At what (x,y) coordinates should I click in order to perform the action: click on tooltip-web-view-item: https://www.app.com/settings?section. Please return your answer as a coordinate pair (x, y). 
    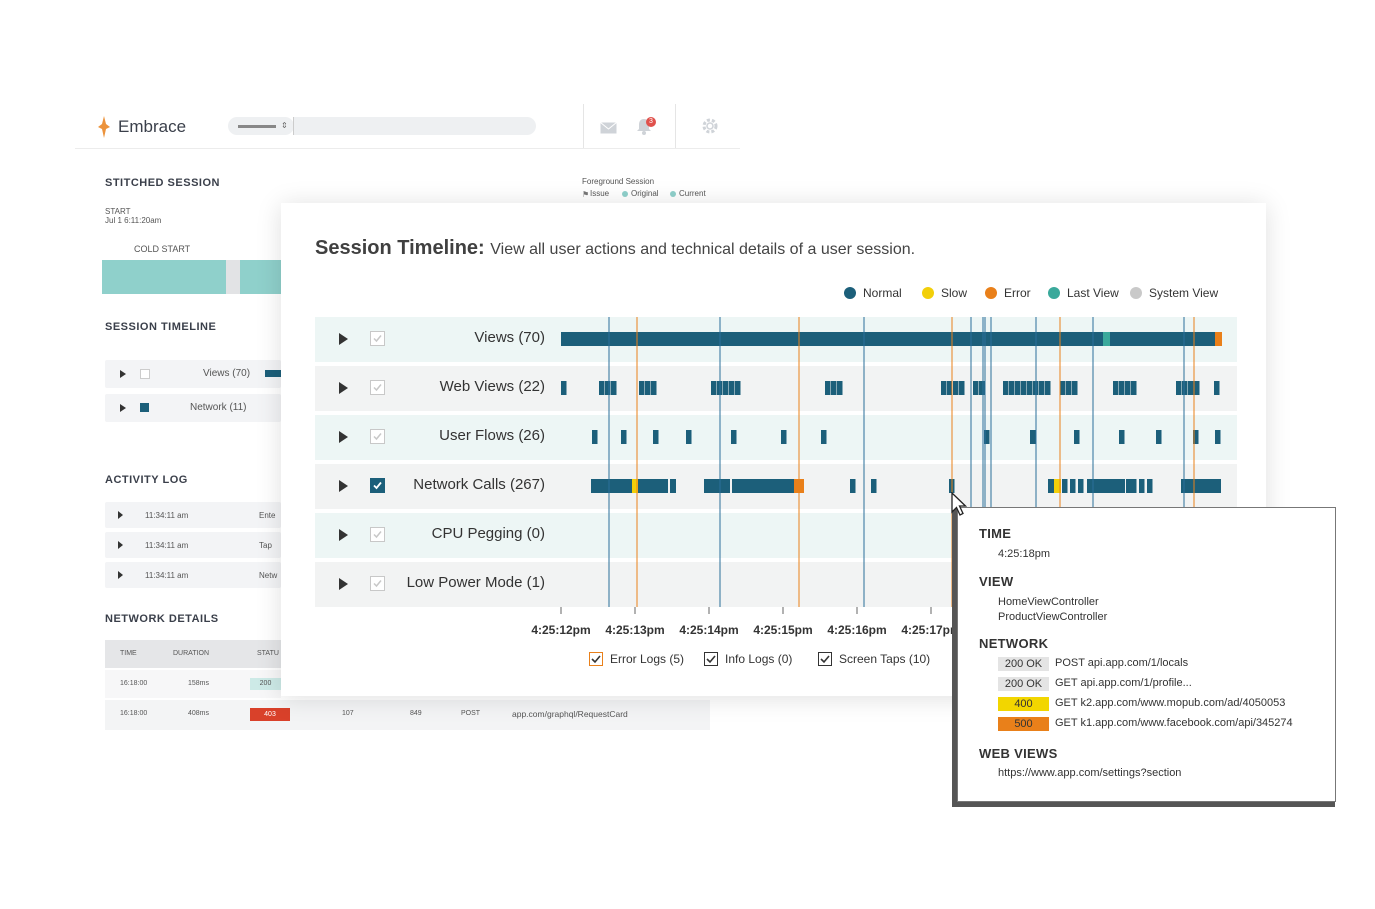
    Looking at the image, I should click on (1090, 773).